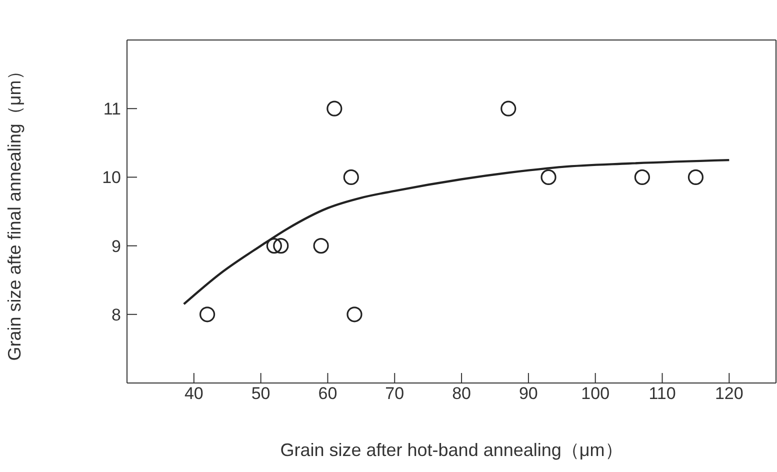 This screenshot has width=777, height=472. I want to click on y-tick-label: 9, so click(116, 246).